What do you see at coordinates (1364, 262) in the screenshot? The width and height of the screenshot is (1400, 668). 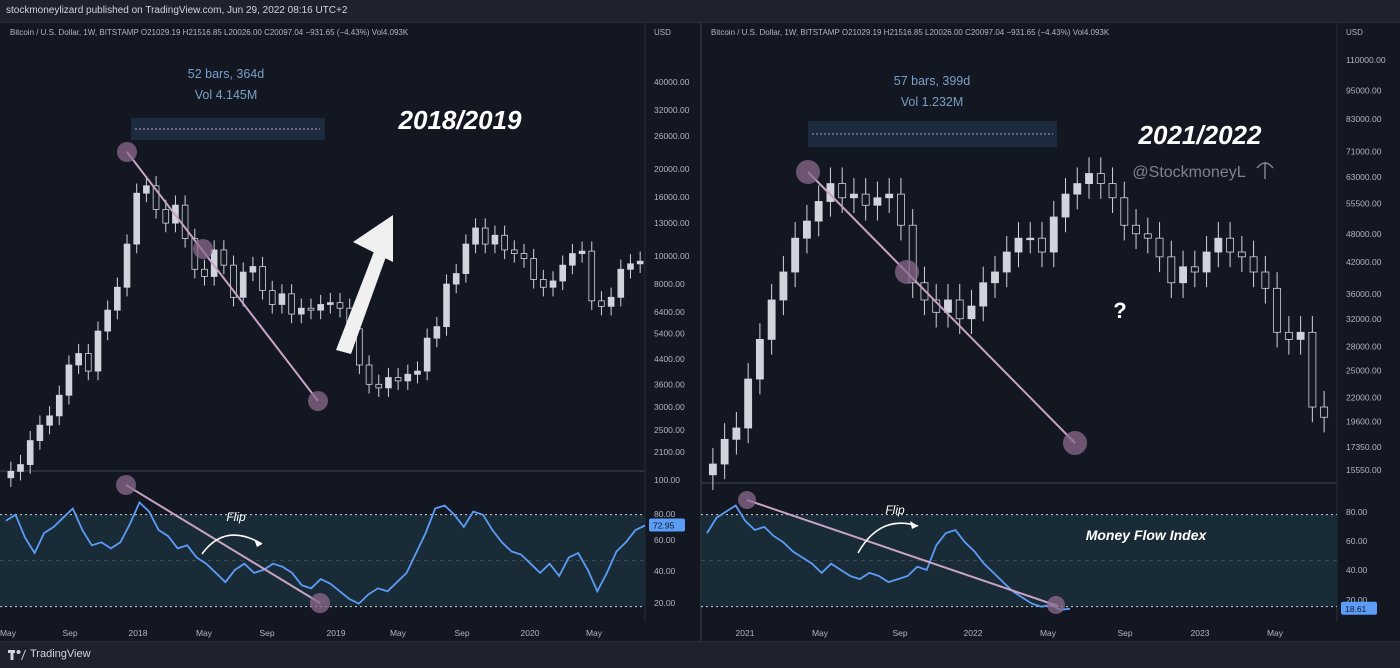 I see `price-tick-label: 42000.00` at bounding box center [1364, 262].